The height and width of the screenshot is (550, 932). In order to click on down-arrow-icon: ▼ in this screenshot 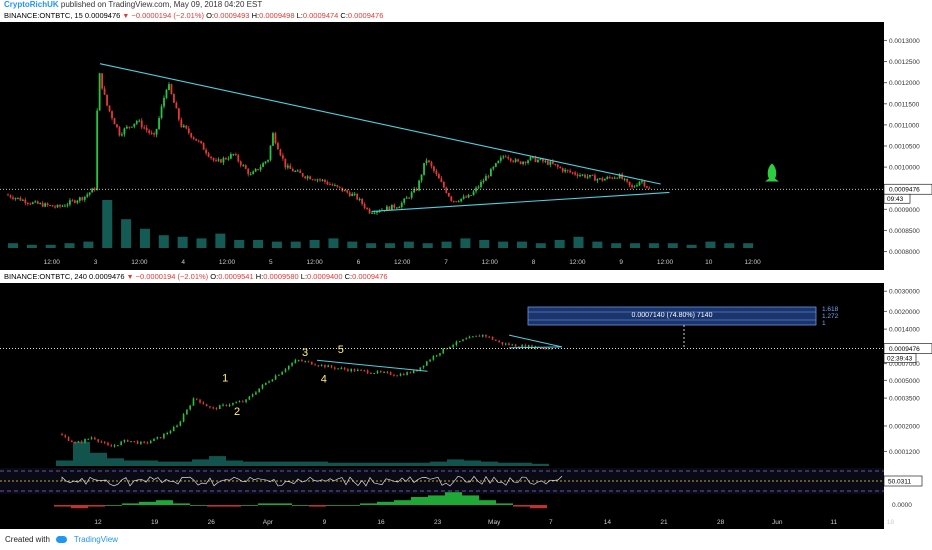, I will do `click(126, 16)`.